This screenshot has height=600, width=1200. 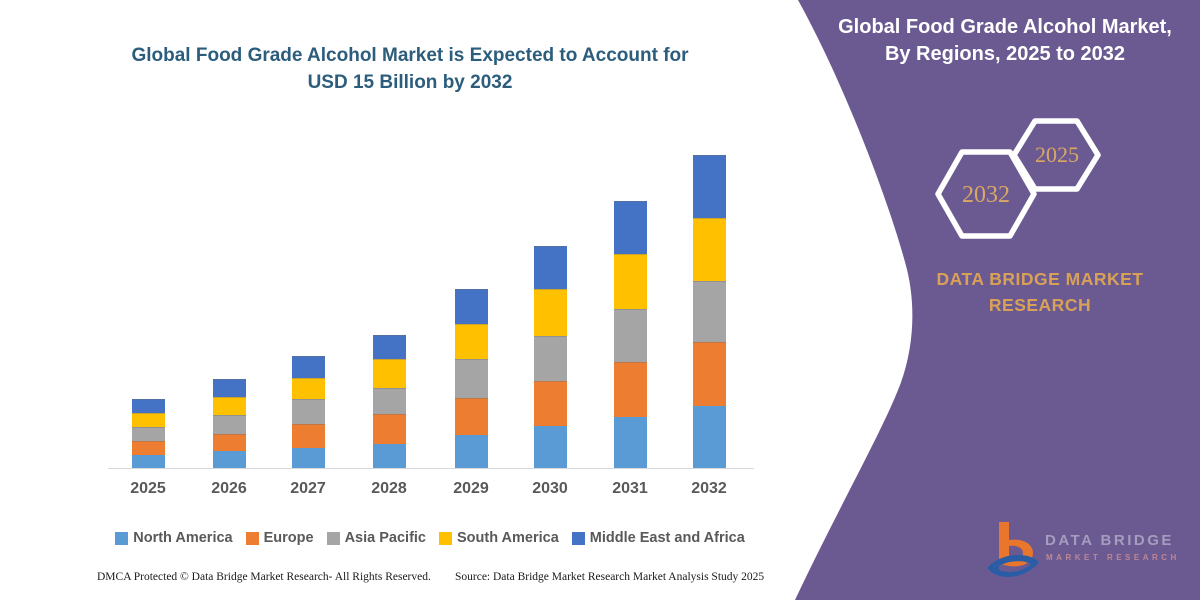 I want to click on logo-text-primary: DATA BRIDGE, so click(x=1109, y=540).